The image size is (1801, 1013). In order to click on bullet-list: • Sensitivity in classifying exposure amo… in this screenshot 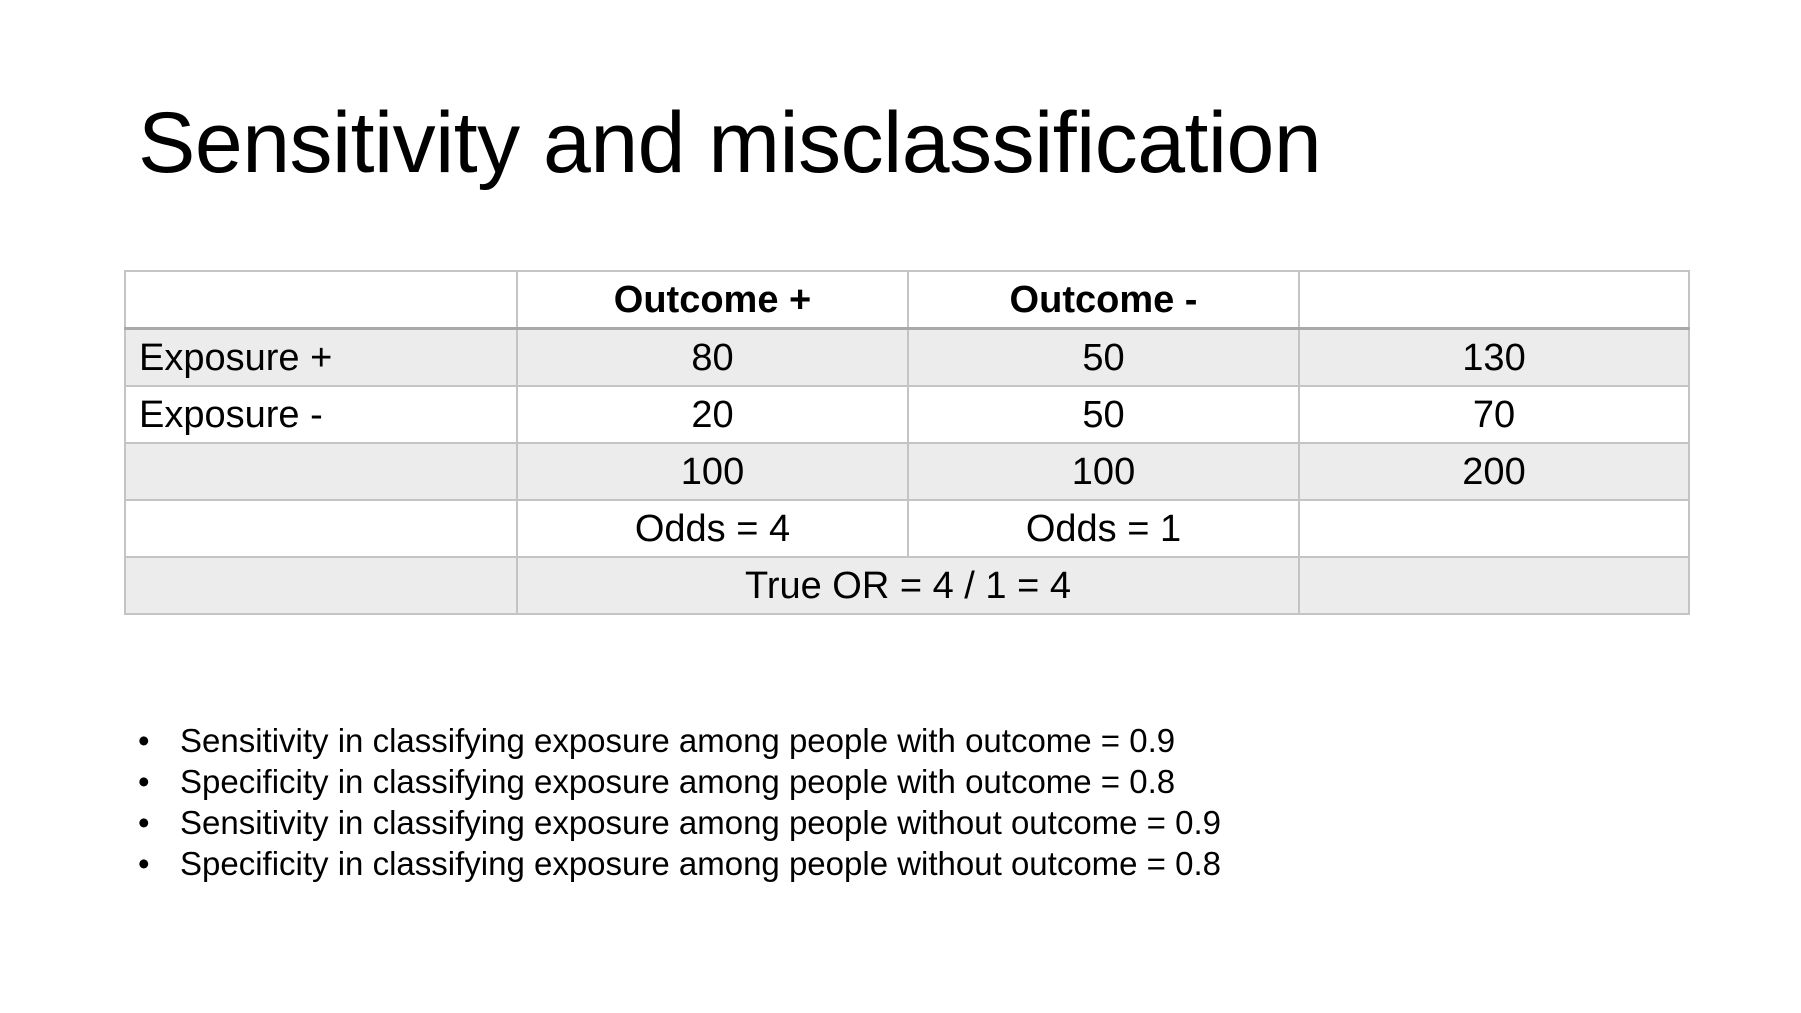, I will do `click(679, 802)`.